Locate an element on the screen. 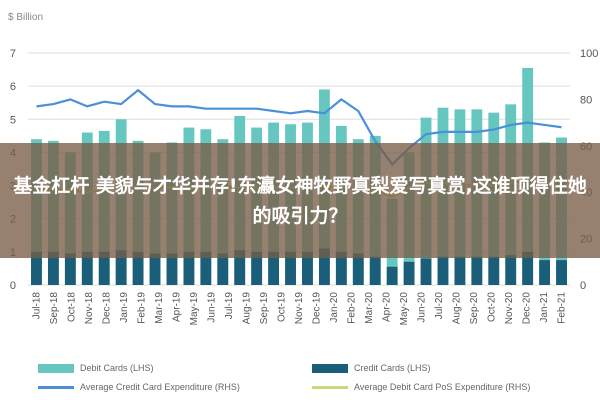  legend-item-avg-credit-expenditure: Average Credit Card Expenditure (RHS) is located at coordinates (139, 387).